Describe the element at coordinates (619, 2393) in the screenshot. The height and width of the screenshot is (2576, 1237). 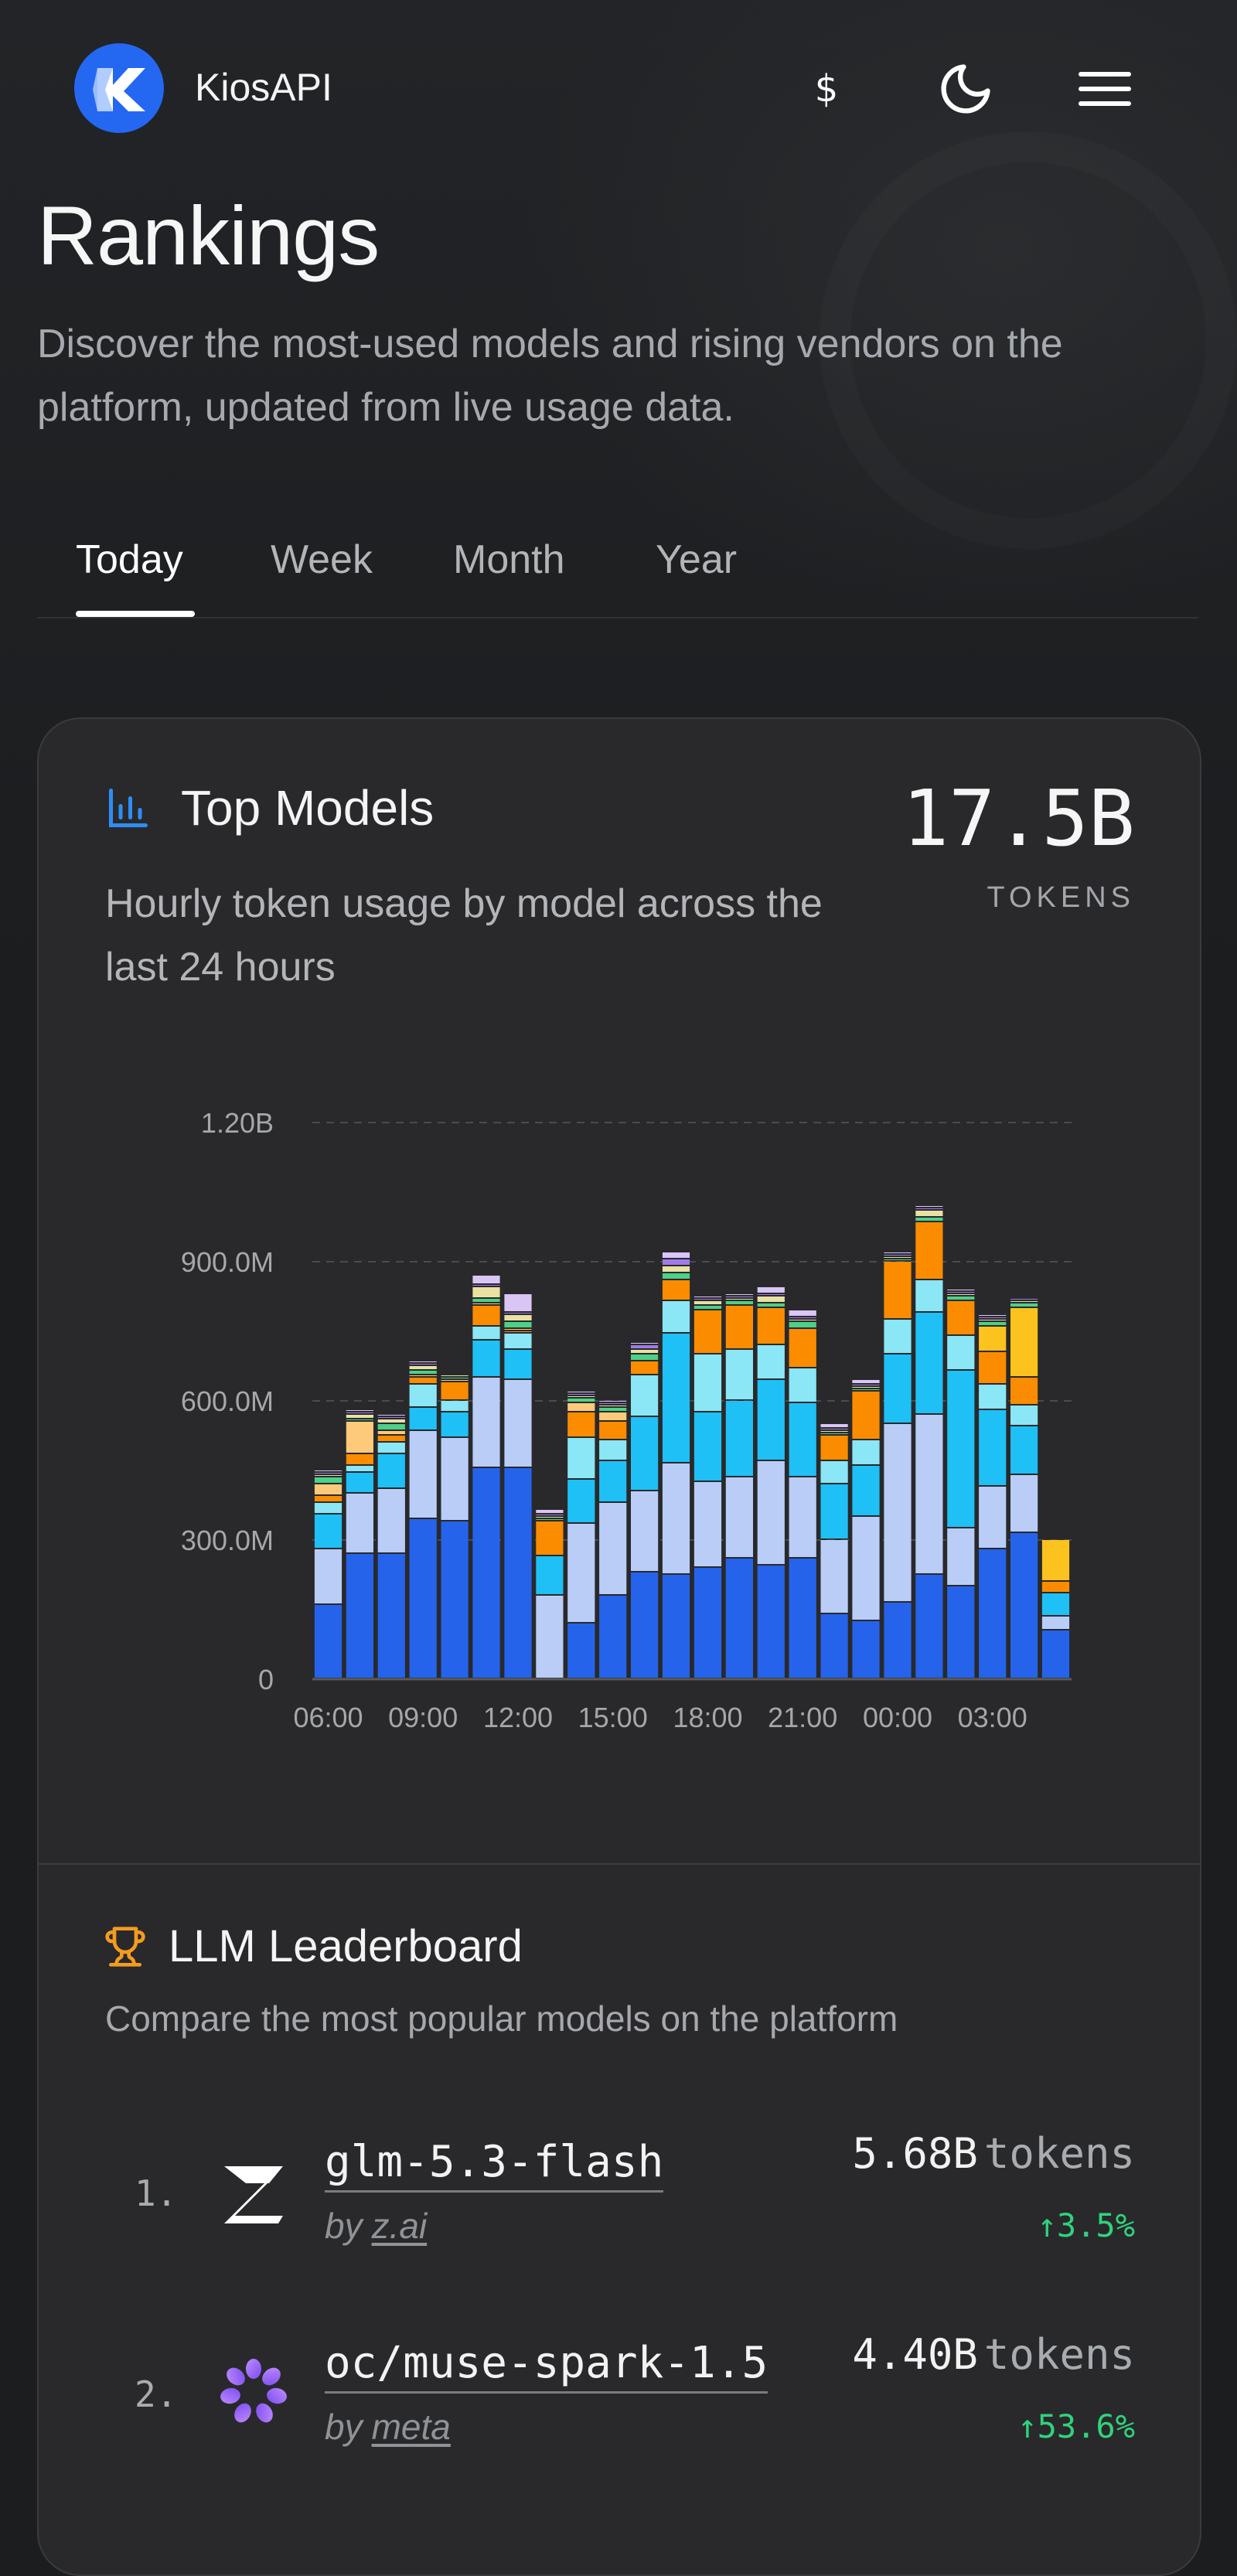
I see `leaderboard-row: 2. oc/muse-spark-1.` at that location.